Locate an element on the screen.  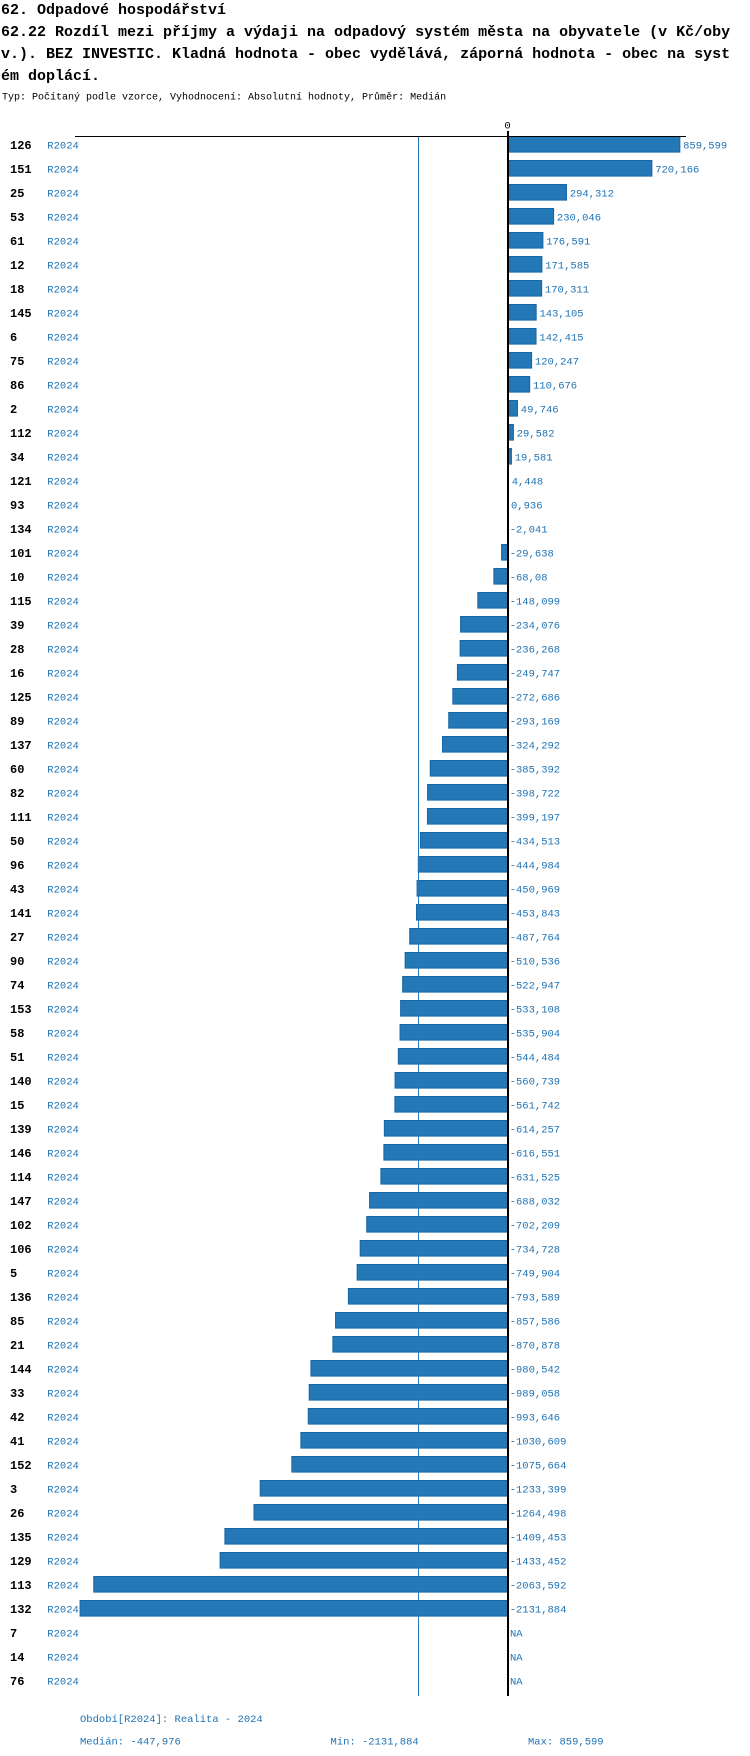
svg-text: 106 is located at coordinates (21, 1250).